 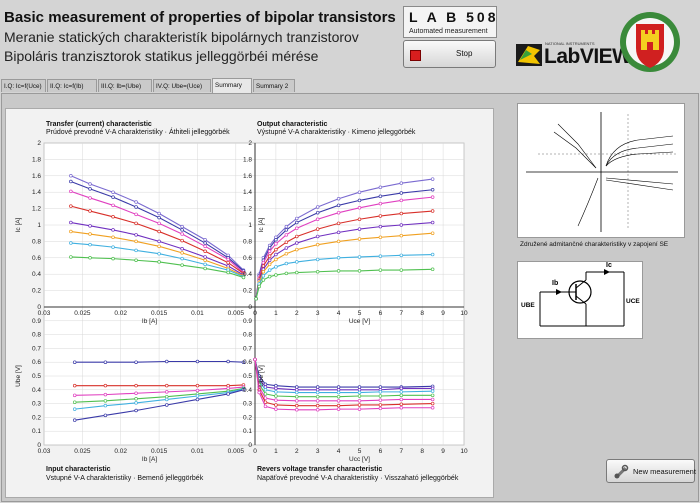 I want to click on tab-summary: Summary, so click(x=232, y=85).